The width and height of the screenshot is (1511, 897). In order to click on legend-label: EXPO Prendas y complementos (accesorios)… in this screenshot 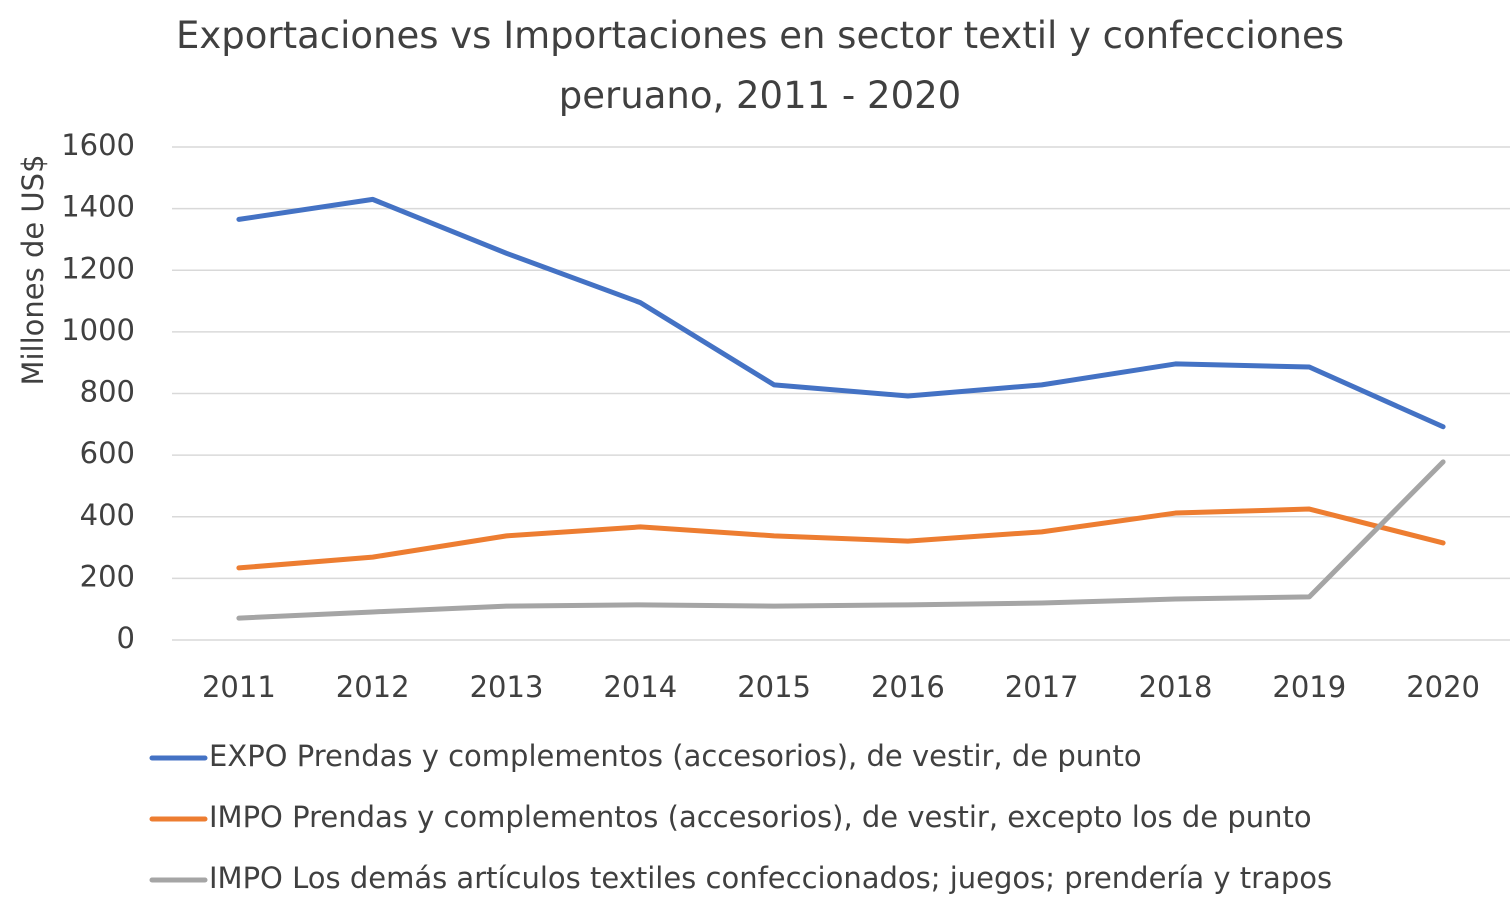, I will do `click(675, 756)`.